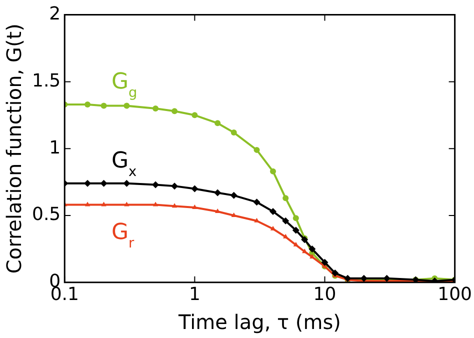 This screenshot has height=338, width=474. I want to click on y-tick-label: 1.5, so click(46, 81).